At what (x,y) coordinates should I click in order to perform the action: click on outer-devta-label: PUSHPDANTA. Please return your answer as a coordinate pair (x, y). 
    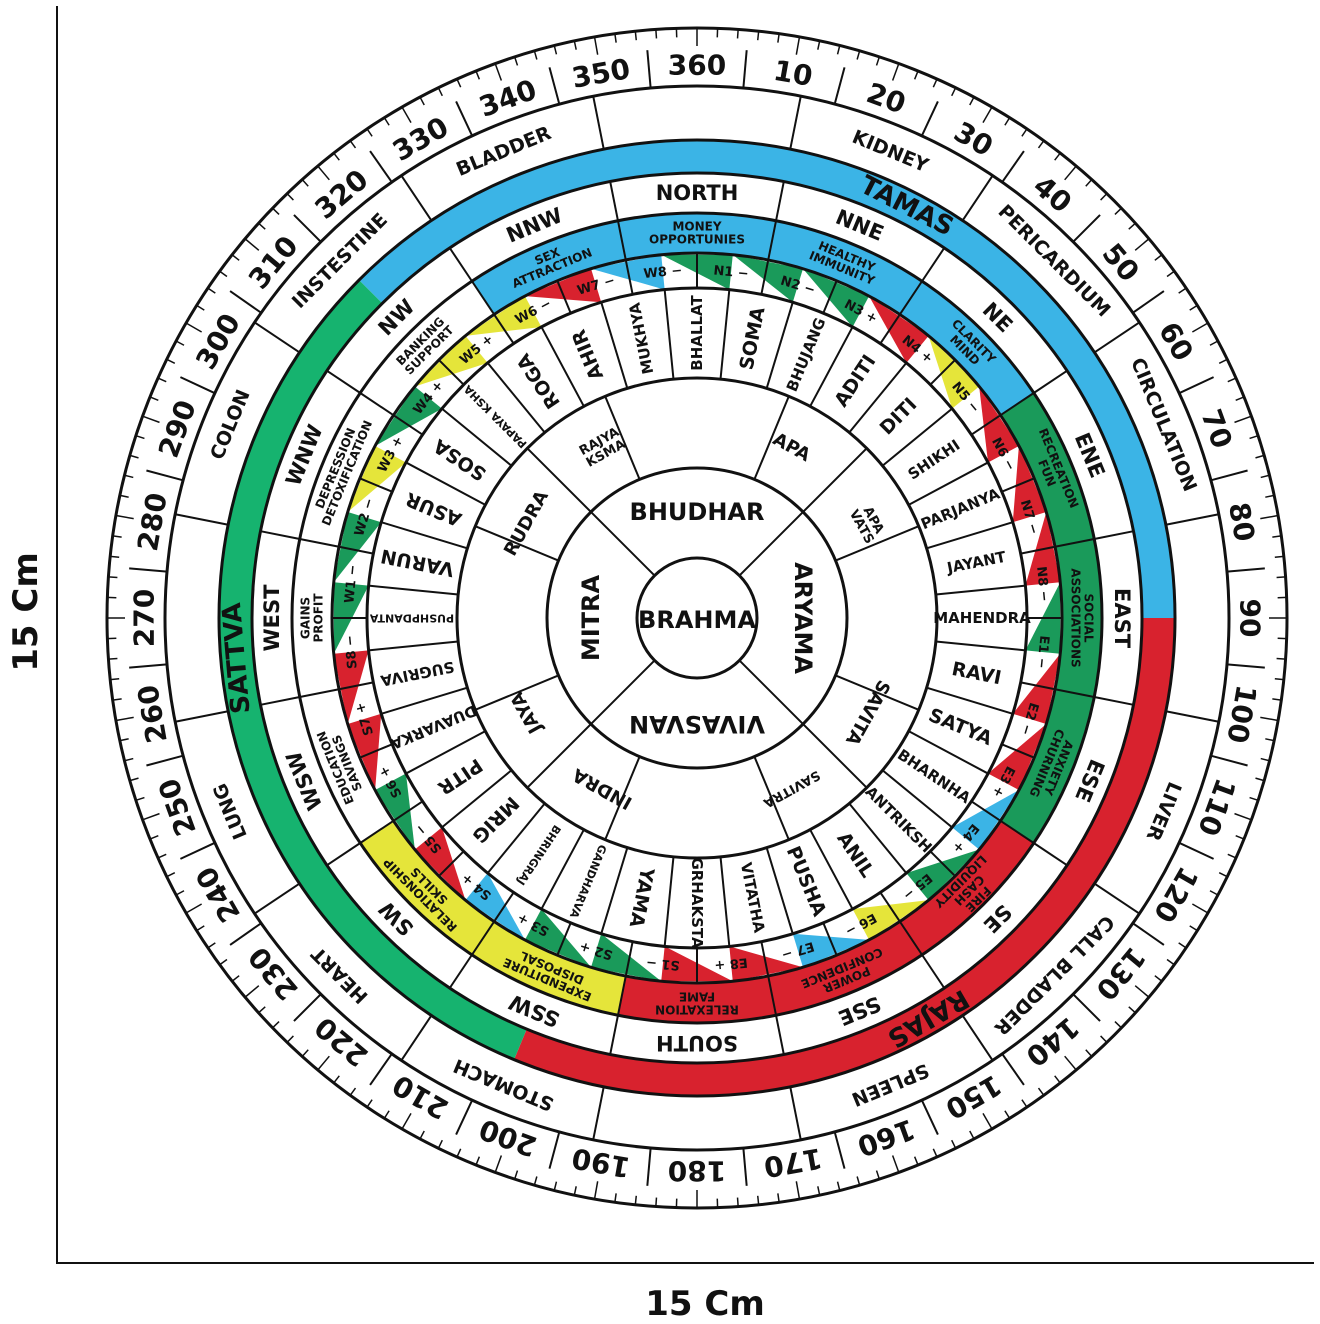
    Looking at the image, I should click on (411, 618).